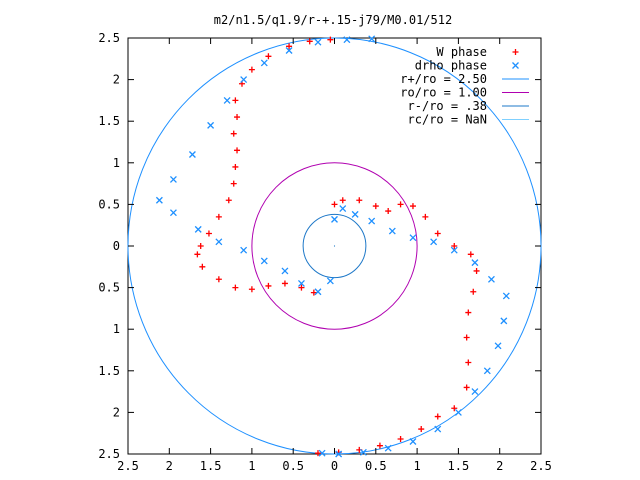 The width and height of the screenshot is (640, 480). Describe the element at coordinates (447, 106) in the screenshot. I see `legend-label-4: r-/ro = .38` at that location.